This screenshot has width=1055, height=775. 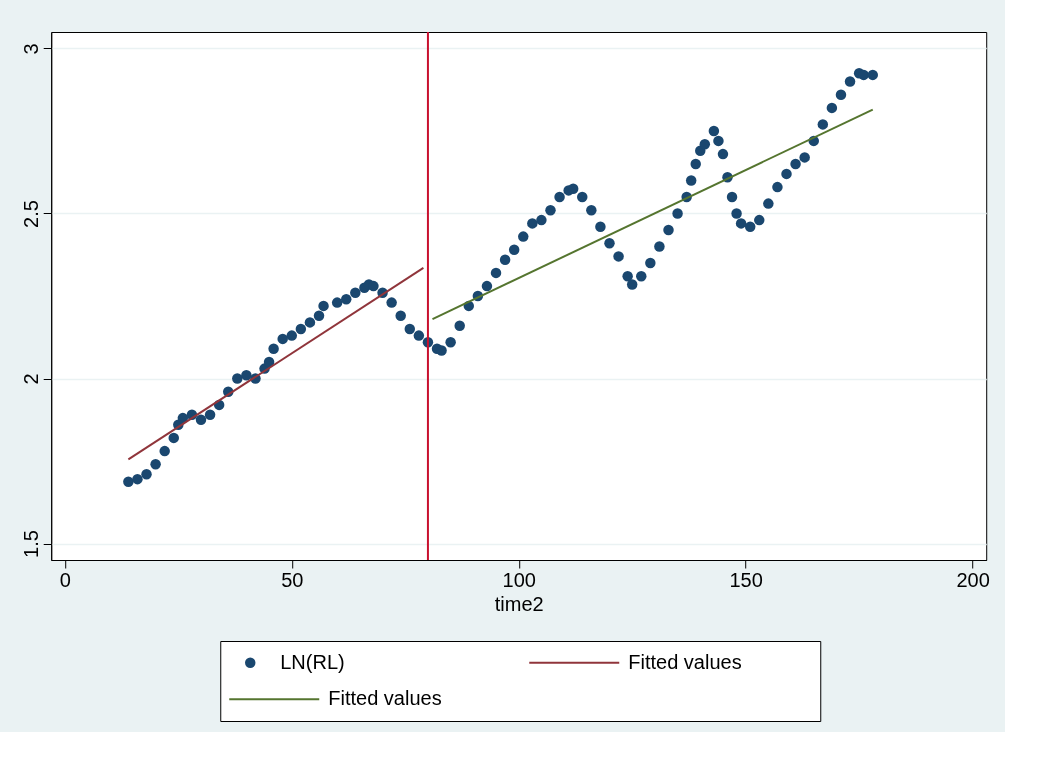 What do you see at coordinates (292, 579) in the screenshot?
I see `x-tick-label: 50` at bounding box center [292, 579].